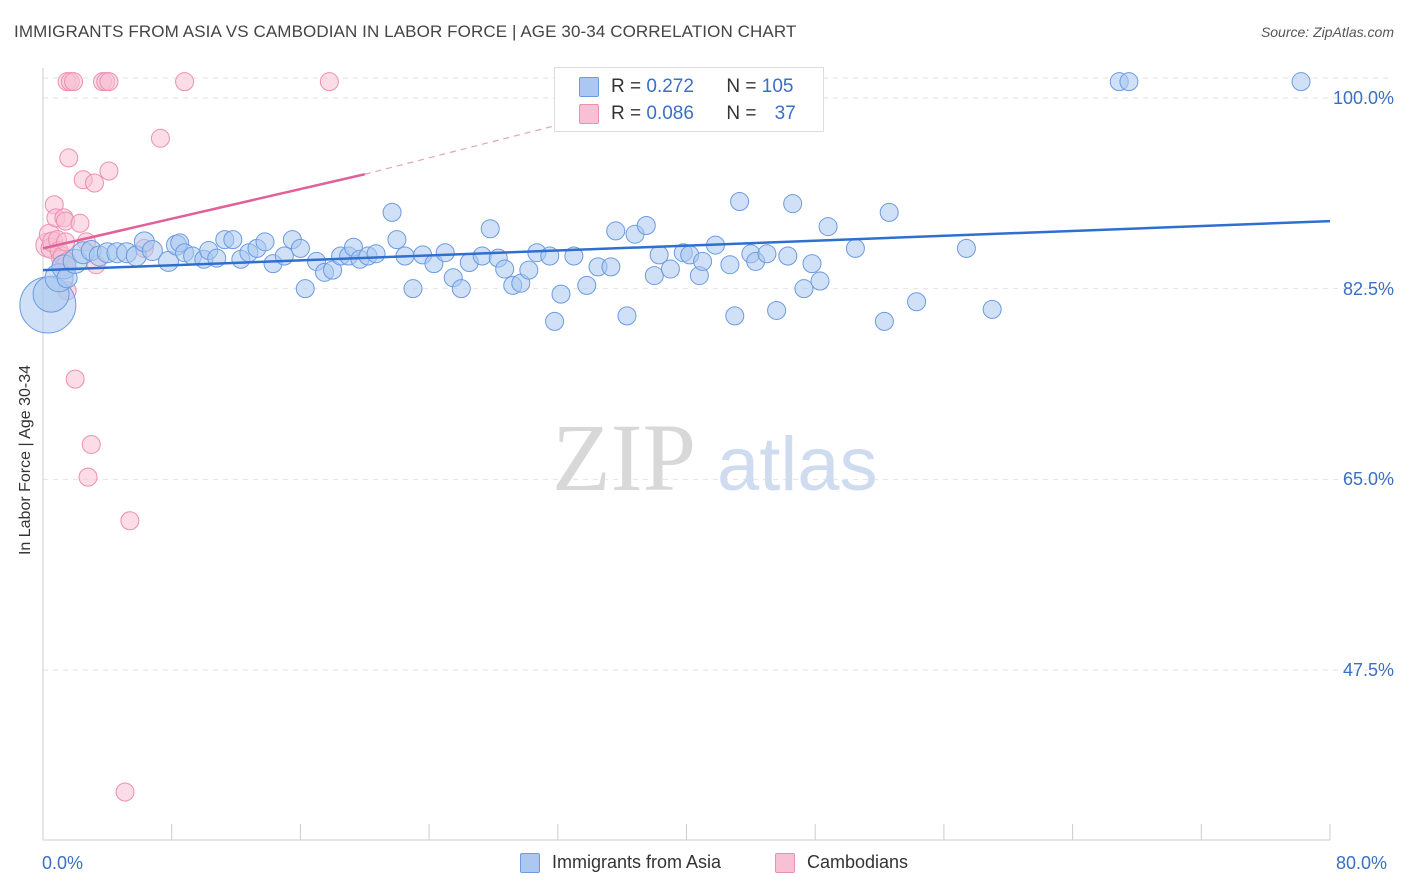 This screenshot has height=892, width=1406. I want to click on n-value-asia: 105, so click(777, 86).